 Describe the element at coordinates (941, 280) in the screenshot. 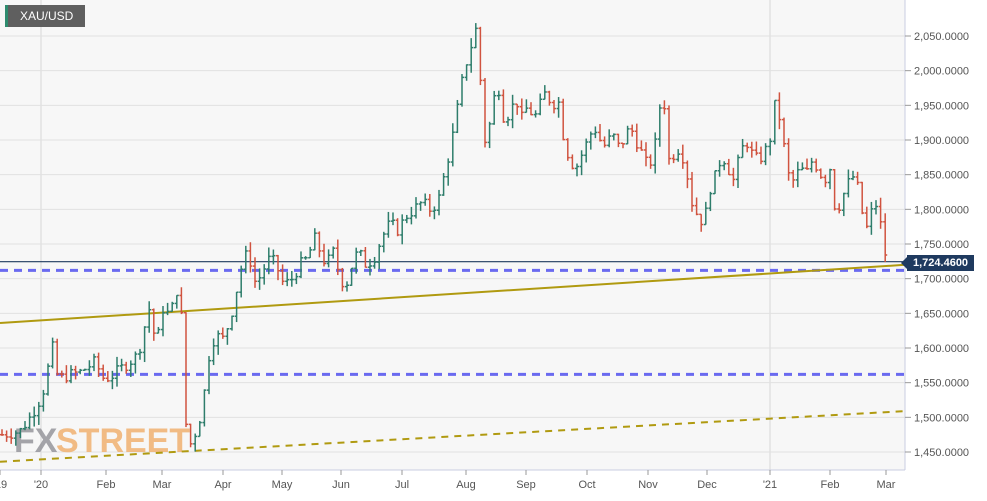

I see `y-tick-label: 1,700.0000` at that location.